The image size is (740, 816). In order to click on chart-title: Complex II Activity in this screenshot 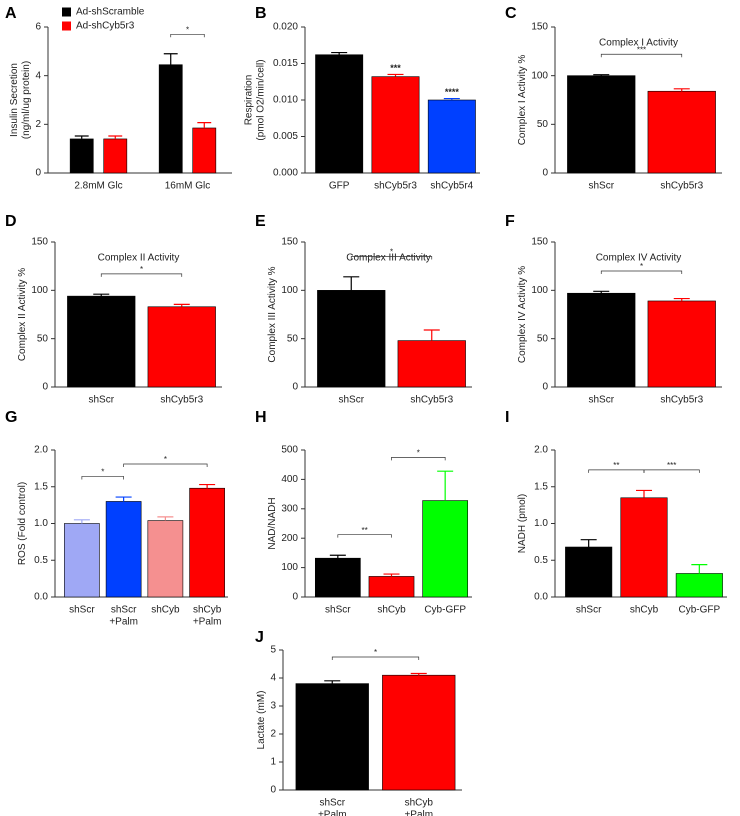, I will do `click(139, 258)`.